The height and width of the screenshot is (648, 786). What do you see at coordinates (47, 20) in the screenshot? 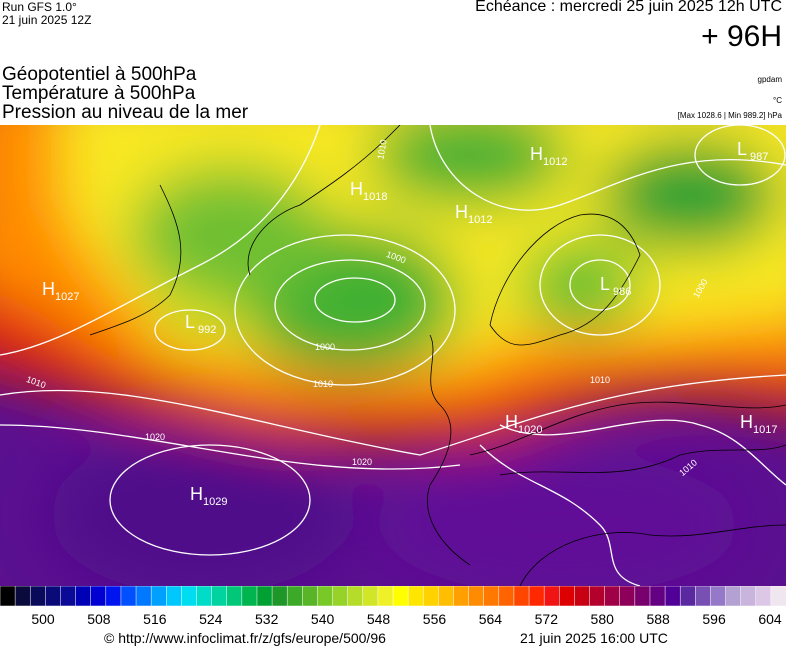
I see `init: 21 juin 2025 12Z` at bounding box center [47, 20].